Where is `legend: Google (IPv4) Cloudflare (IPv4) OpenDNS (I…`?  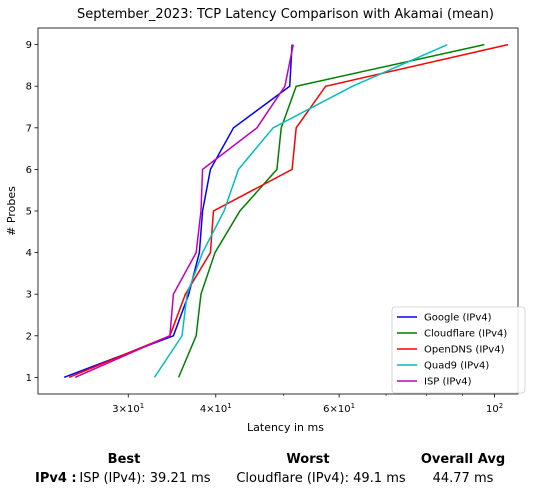 legend: Google (IPv4) Cloudflare (IPv4) OpenDNS (I… is located at coordinates (458, 350).